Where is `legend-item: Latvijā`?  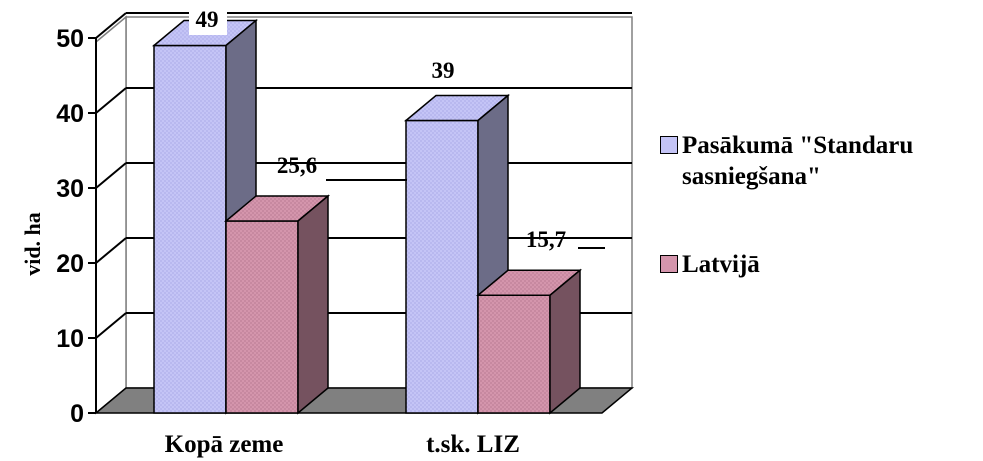 legend-item: Latvijā is located at coordinates (821, 264).